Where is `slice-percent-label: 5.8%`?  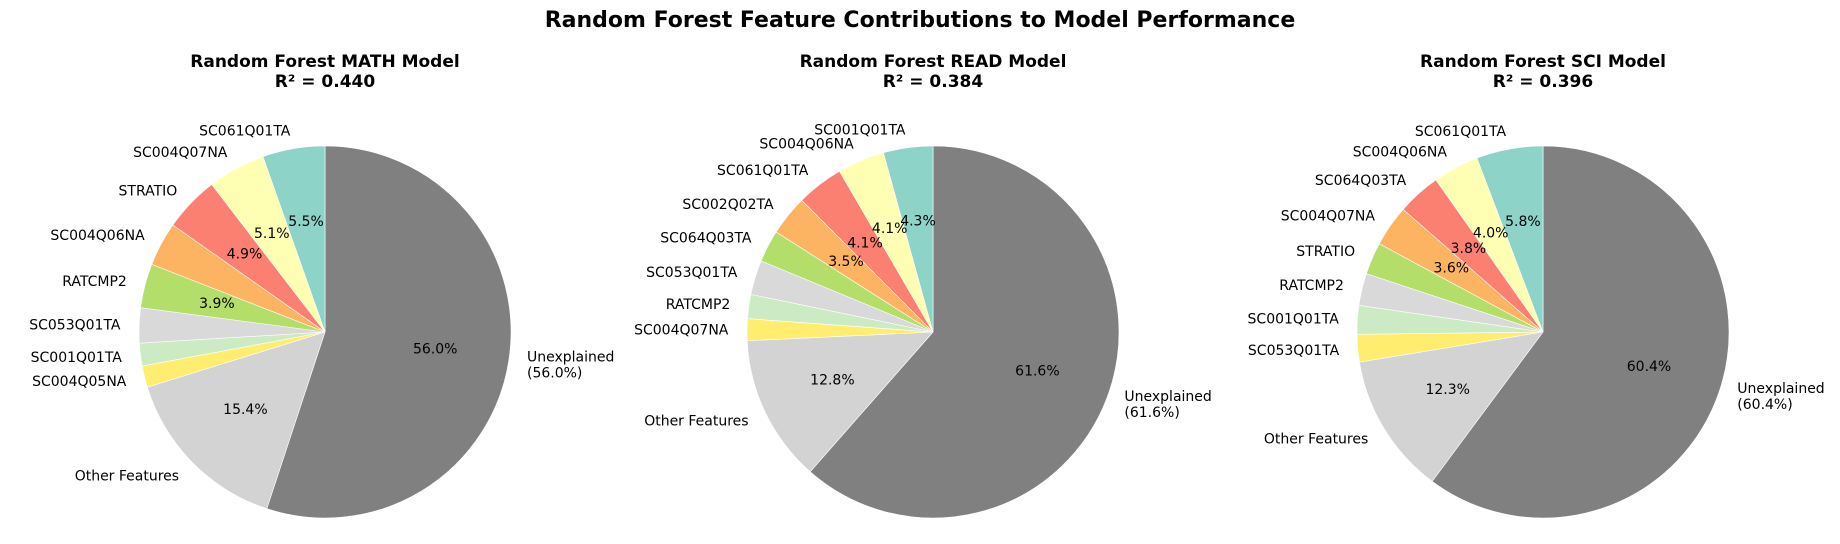
slice-percent-label: 5.8% is located at coordinates (1523, 222).